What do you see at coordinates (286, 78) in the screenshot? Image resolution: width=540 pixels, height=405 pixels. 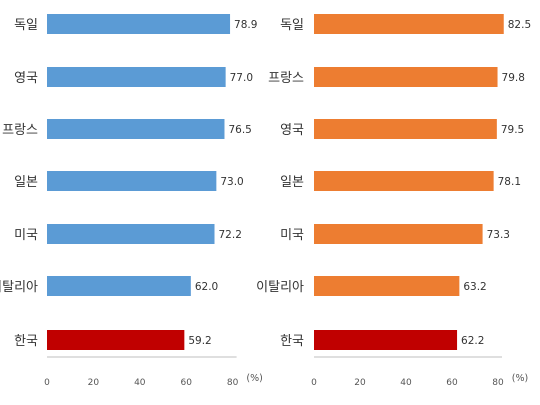 I see `chart-2-category-label: 프랑스` at bounding box center [286, 78].